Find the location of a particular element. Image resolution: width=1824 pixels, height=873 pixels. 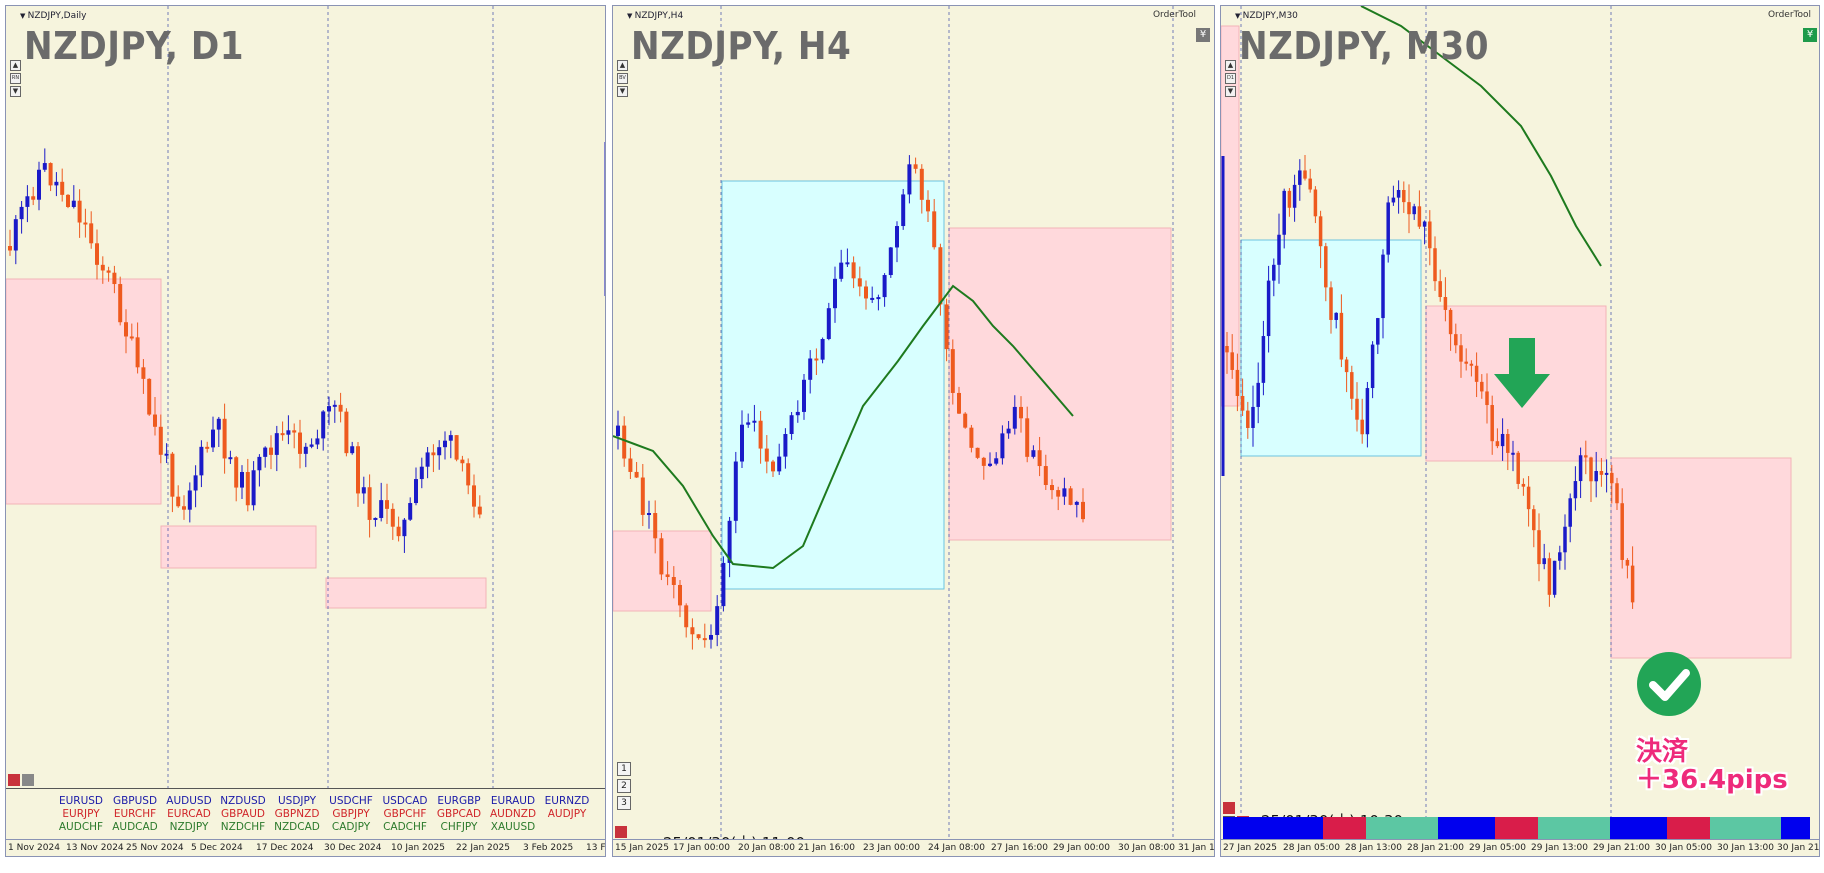

color-bar-segment is located at coordinates (1294, 828).